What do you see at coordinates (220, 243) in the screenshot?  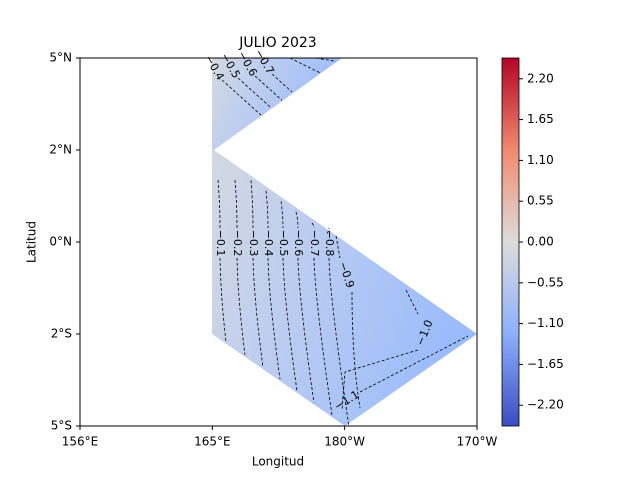 I see `contour-label: −0.1` at bounding box center [220, 243].